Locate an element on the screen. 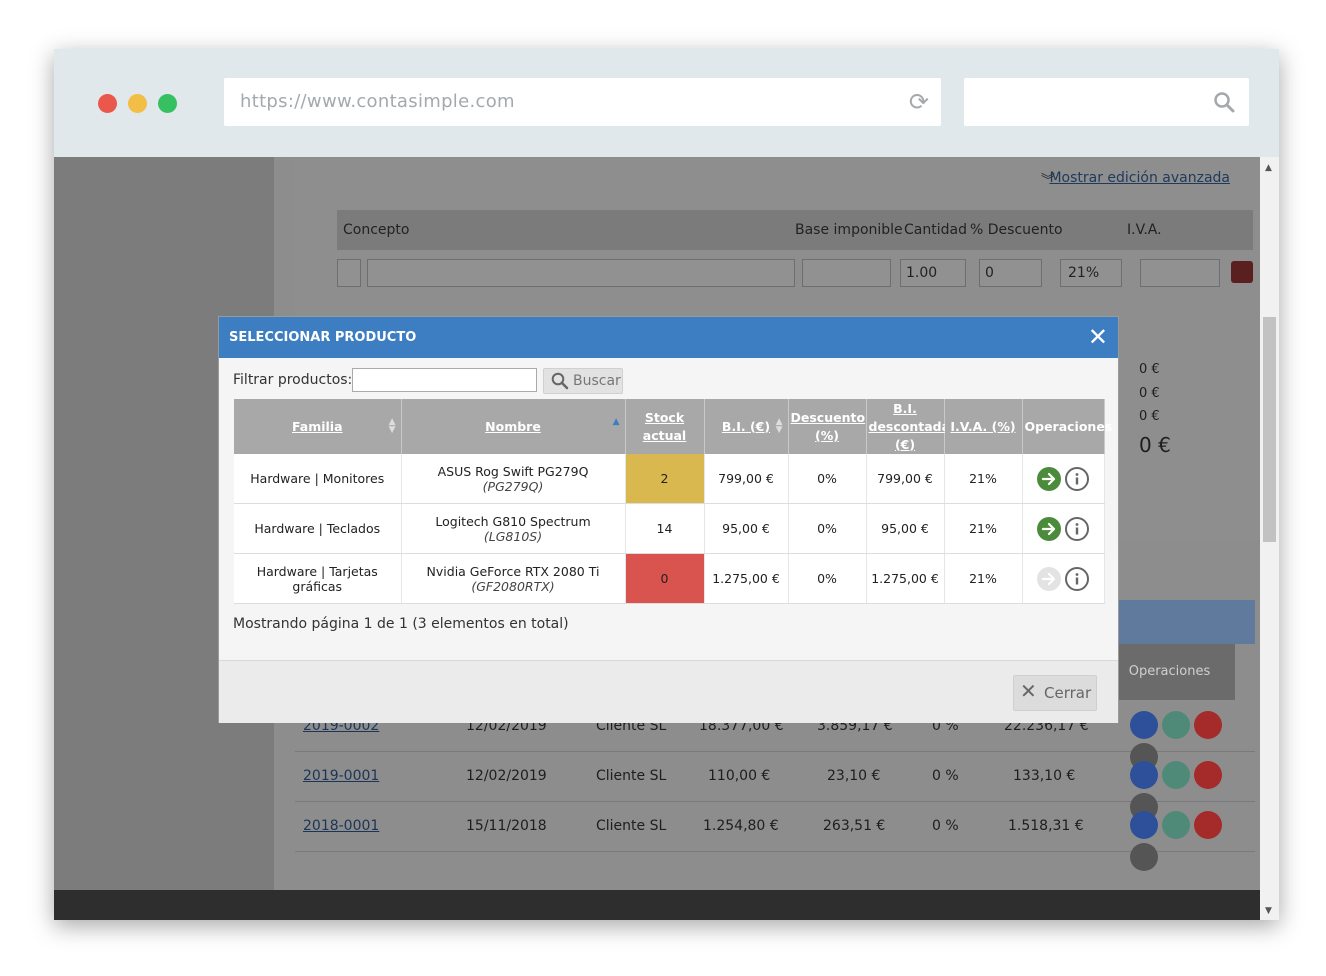 Image resolution: width=1326 pixels, height=976 pixels. concepto-input is located at coordinates (581, 273).